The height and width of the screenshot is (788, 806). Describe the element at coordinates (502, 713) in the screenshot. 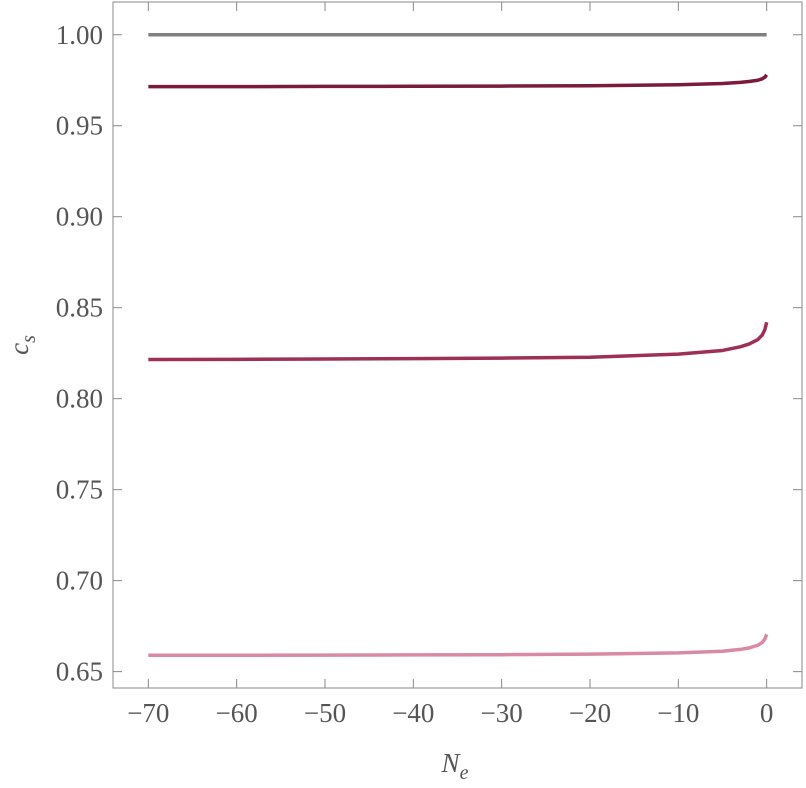

I see `x-tick-label: −30` at that location.